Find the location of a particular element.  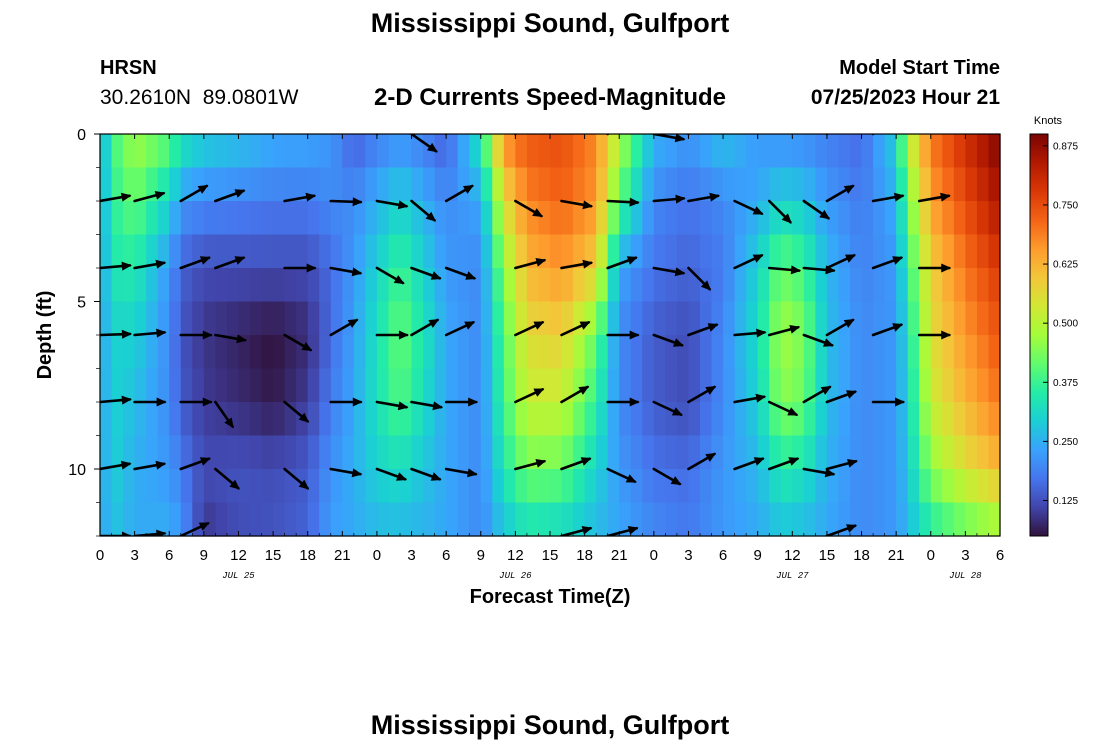

colorbar-label: Knots is located at coordinates (1048, 121).